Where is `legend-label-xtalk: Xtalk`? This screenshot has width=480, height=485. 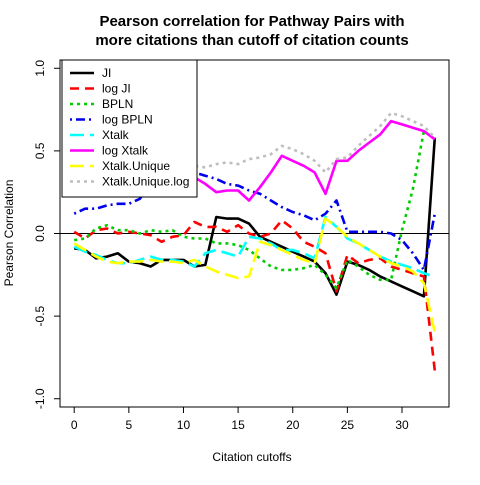 legend-label-xtalk: Xtalk is located at coordinates (116, 135).